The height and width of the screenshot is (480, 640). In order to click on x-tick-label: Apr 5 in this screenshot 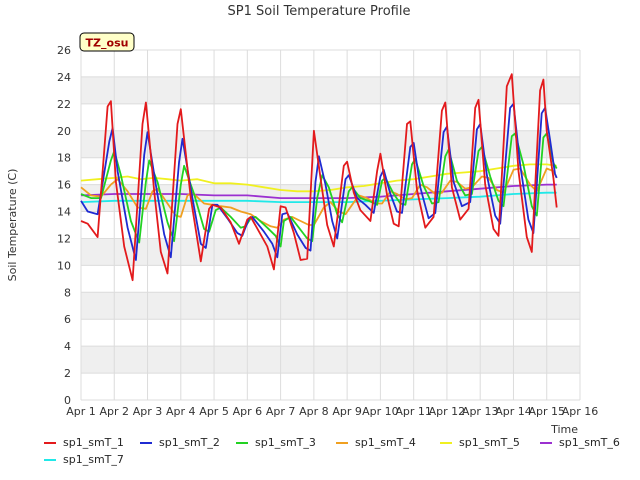, I will do `click(214, 411)`.